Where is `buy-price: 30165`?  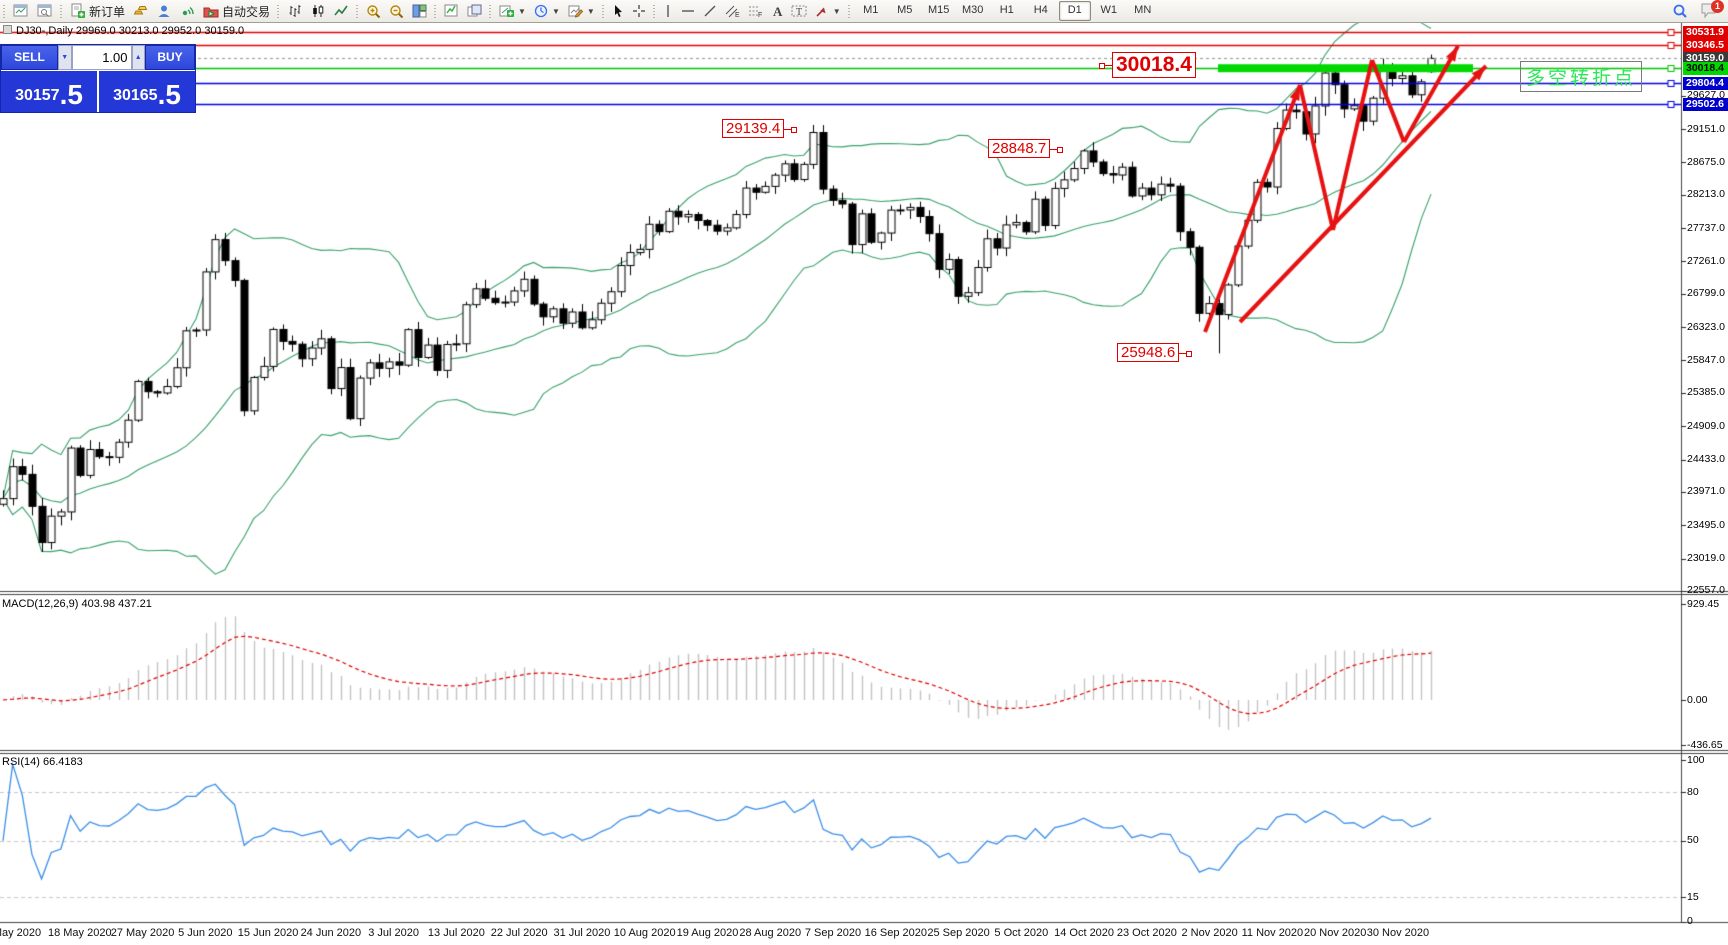 buy-price: 30165 is located at coordinates (135, 95).